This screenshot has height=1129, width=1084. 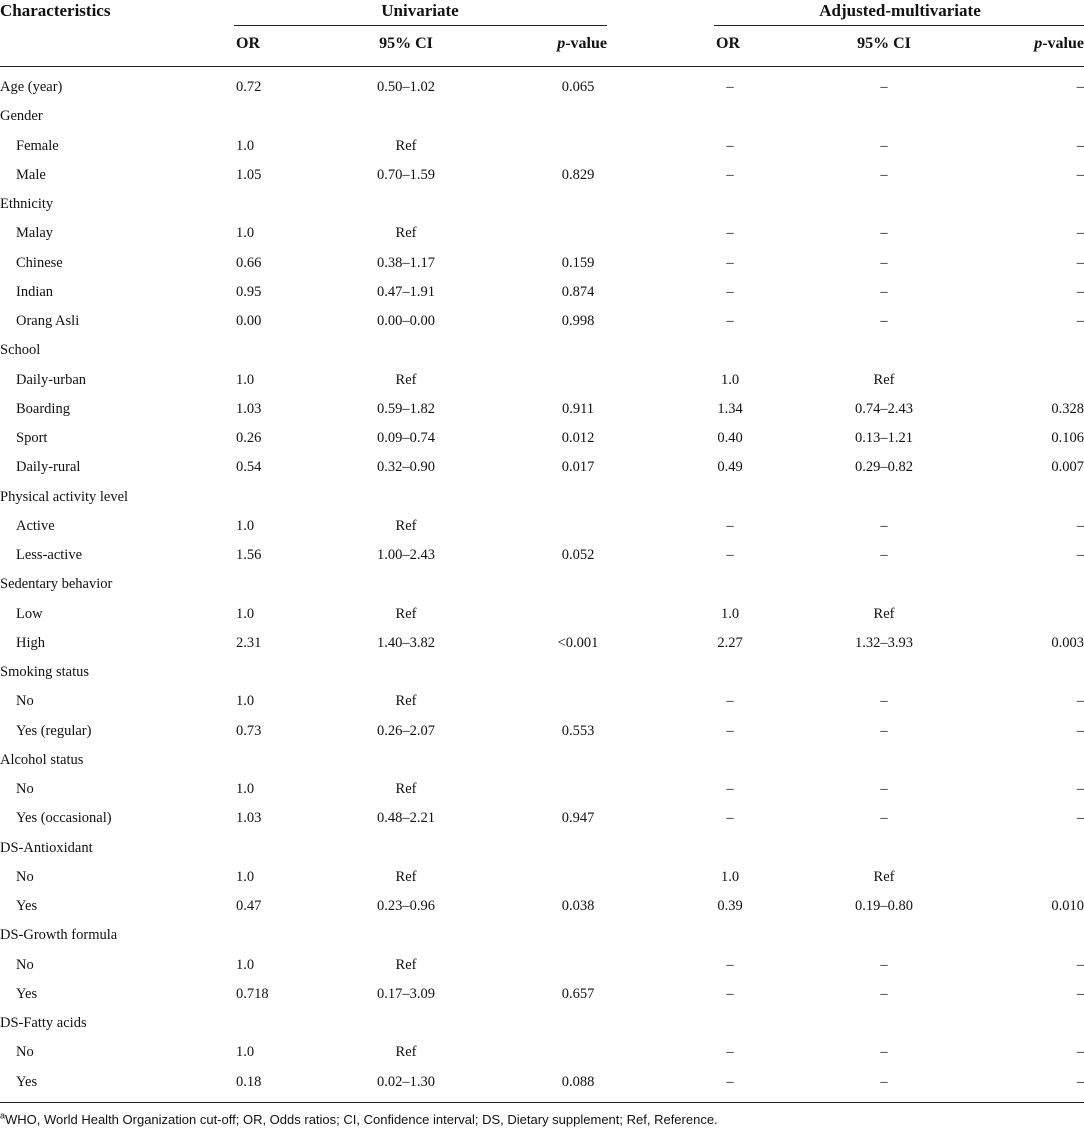 I want to click on univariate-or-cell: 0.47, so click(x=249, y=906).